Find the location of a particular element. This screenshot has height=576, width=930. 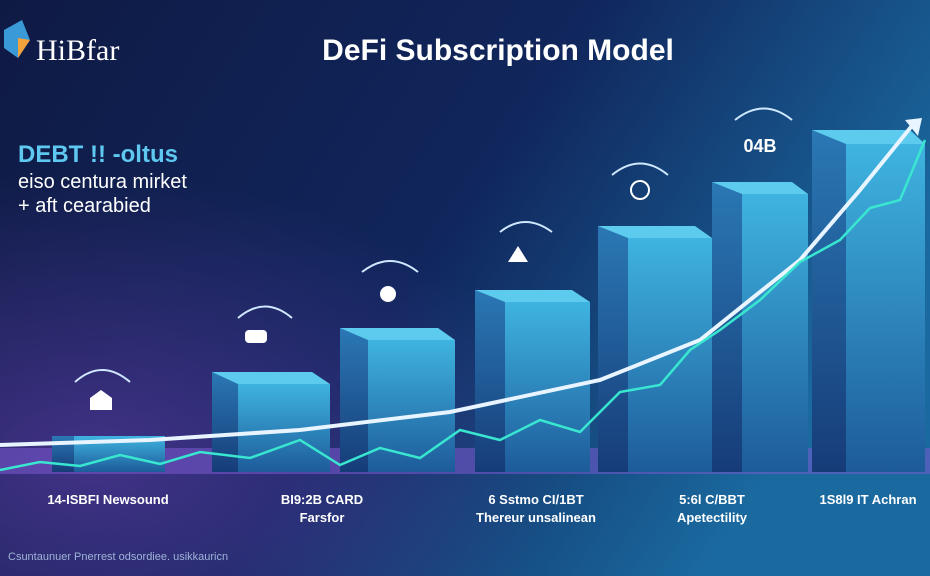

bar-label: 14-ISBFI Newsound is located at coordinates (107, 499).